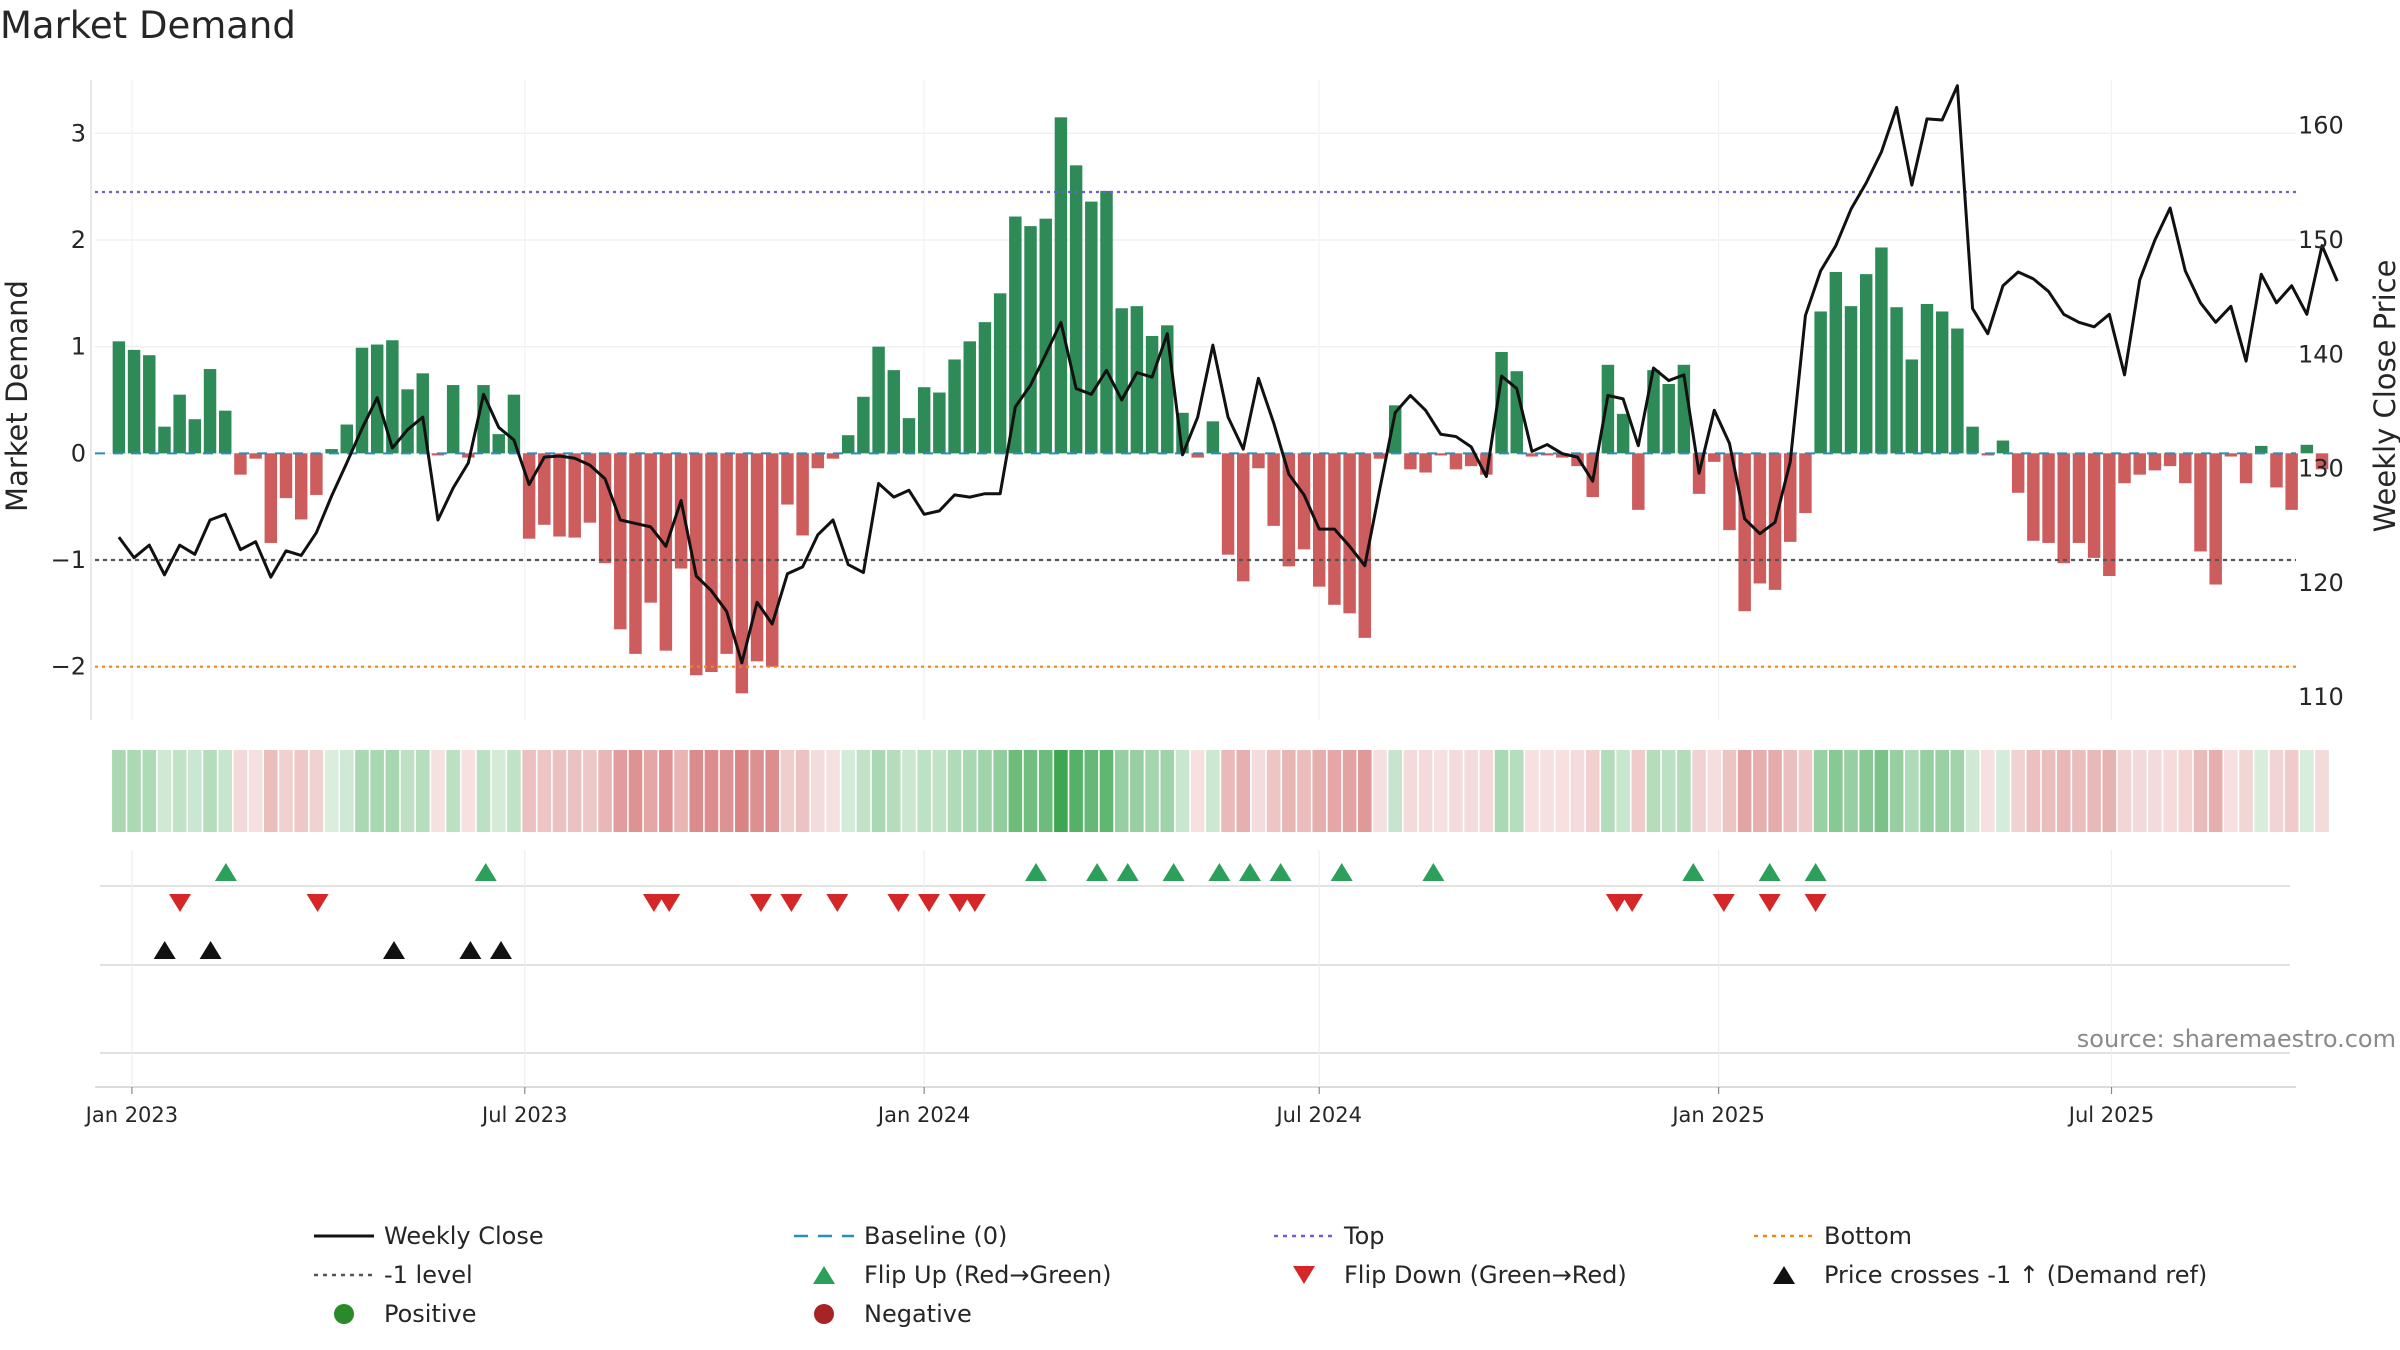 The height and width of the screenshot is (1350, 2400). Describe the element at coordinates (2015, 1275) in the screenshot. I see `legend-label: Price crosses -1 ↑ (Demand ref)` at that location.